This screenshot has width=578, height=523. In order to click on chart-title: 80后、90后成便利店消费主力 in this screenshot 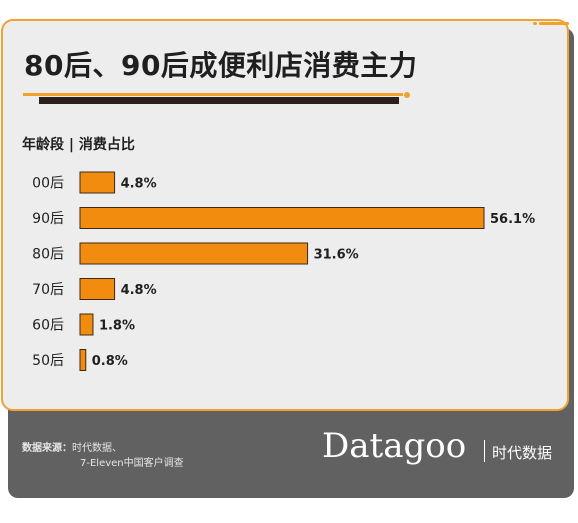, I will do `click(221, 65)`.